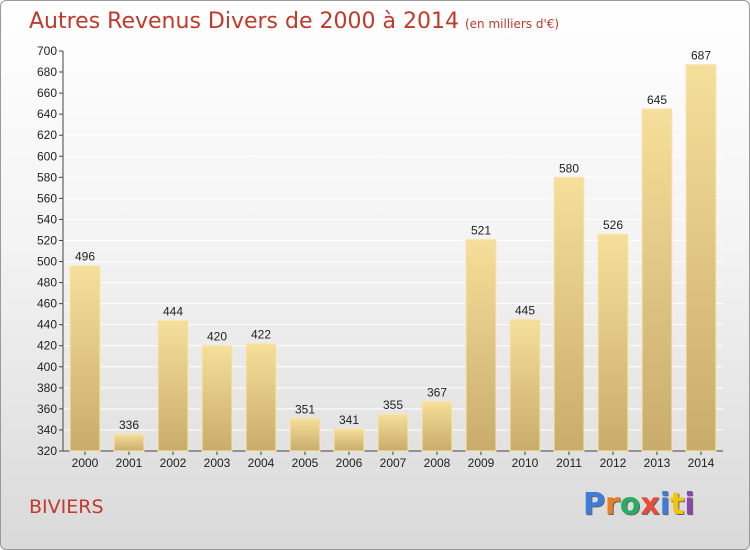 The height and width of the screenshot is (550, 750). I want to click on data-label: 687, so click(701, 56).